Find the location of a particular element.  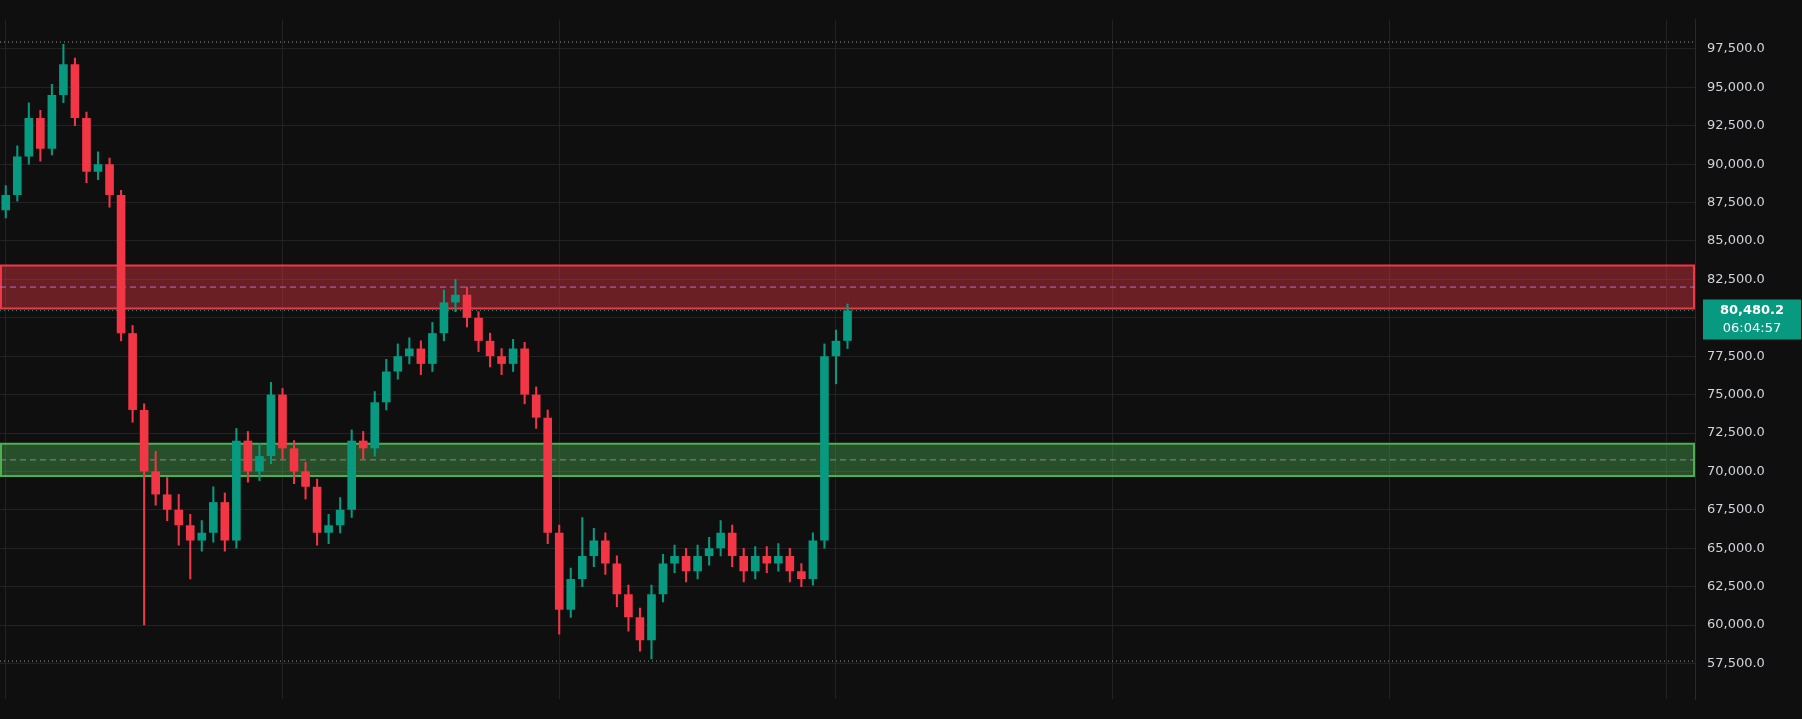

ref-line-label: 80,480.2 is located at coordinates (1752, 309).